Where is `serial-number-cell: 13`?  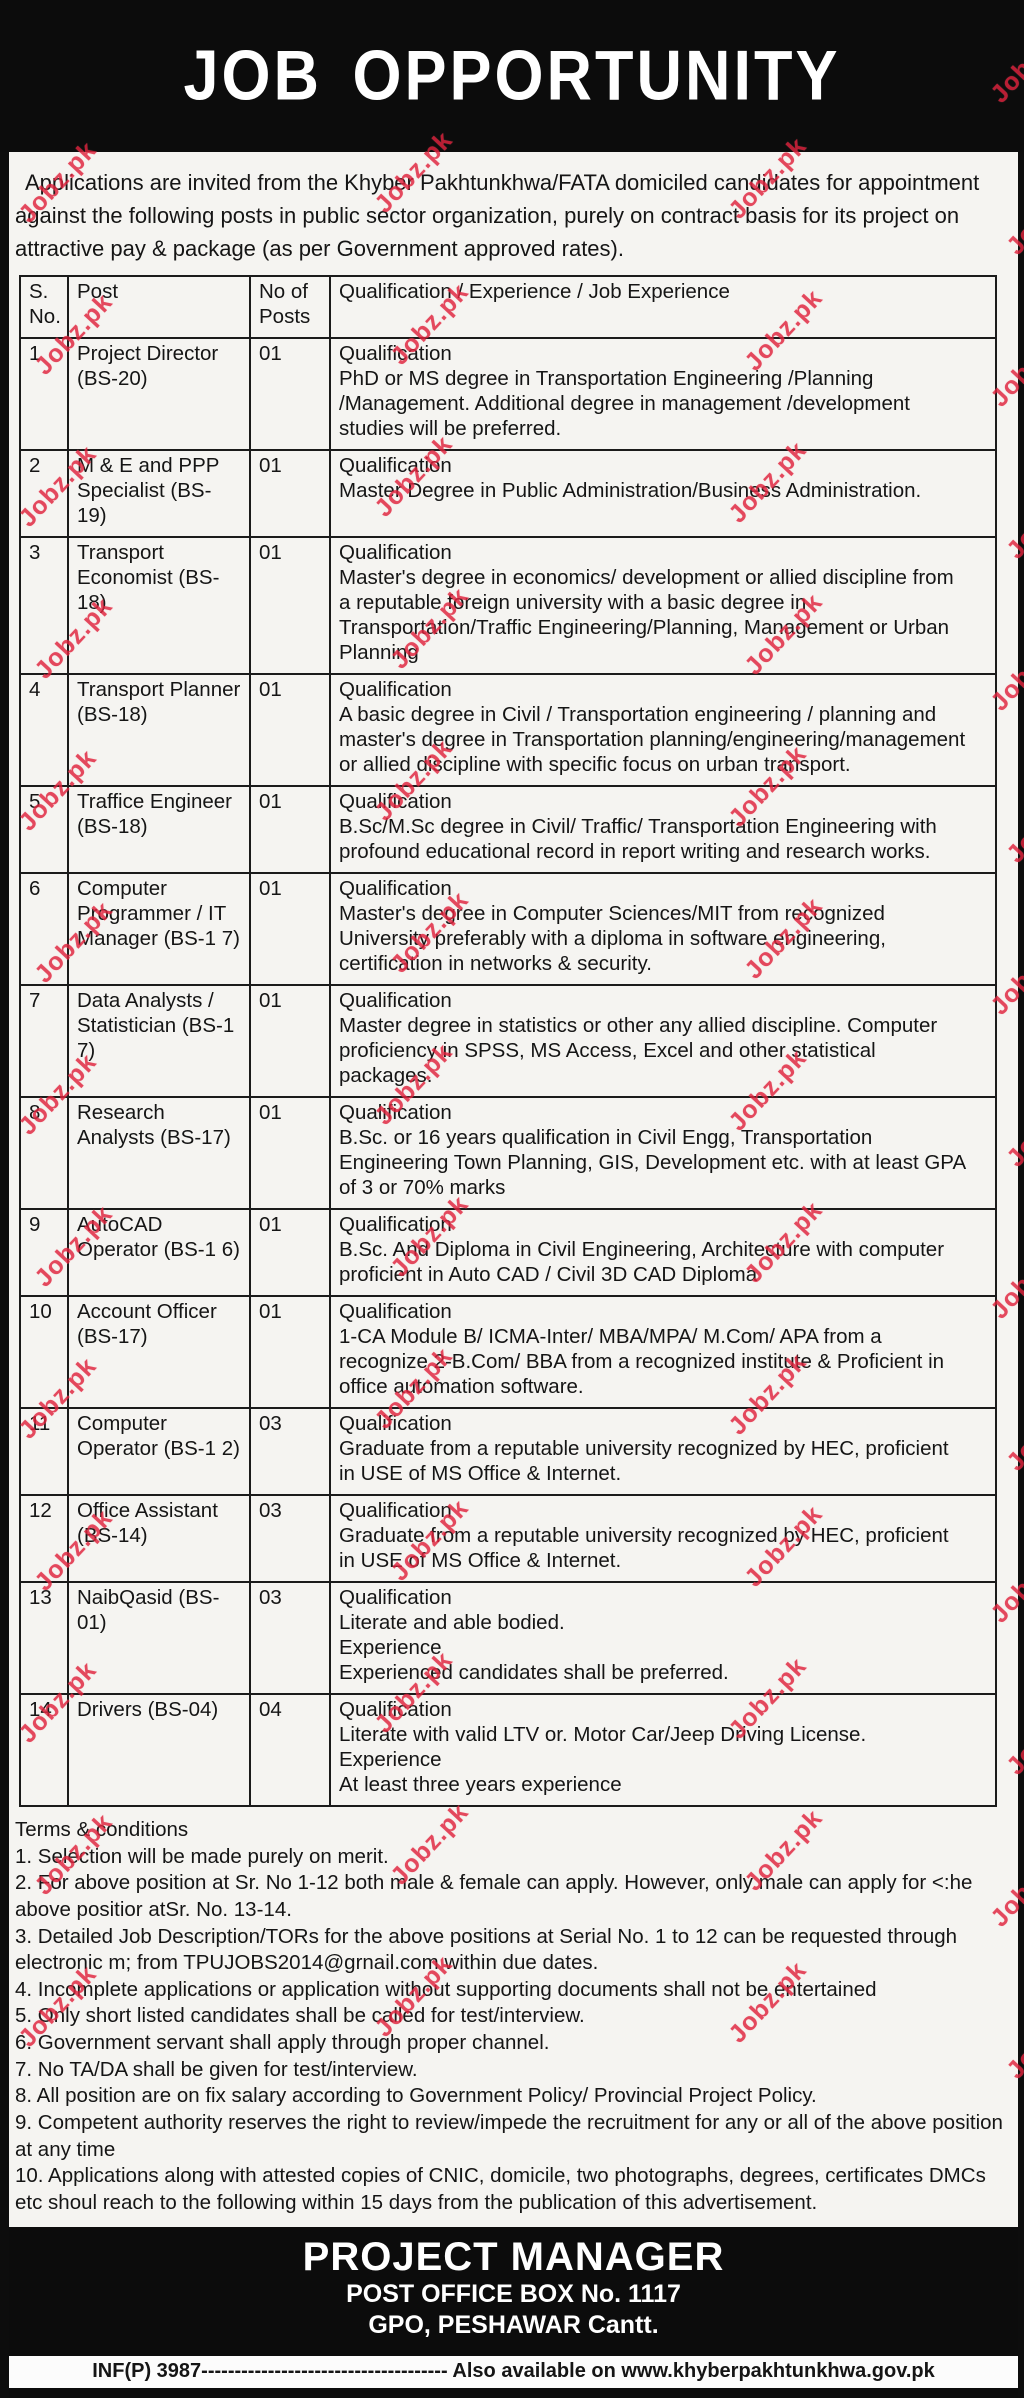
serial-number-cell: 13 is located at coordinates (44, 1638).